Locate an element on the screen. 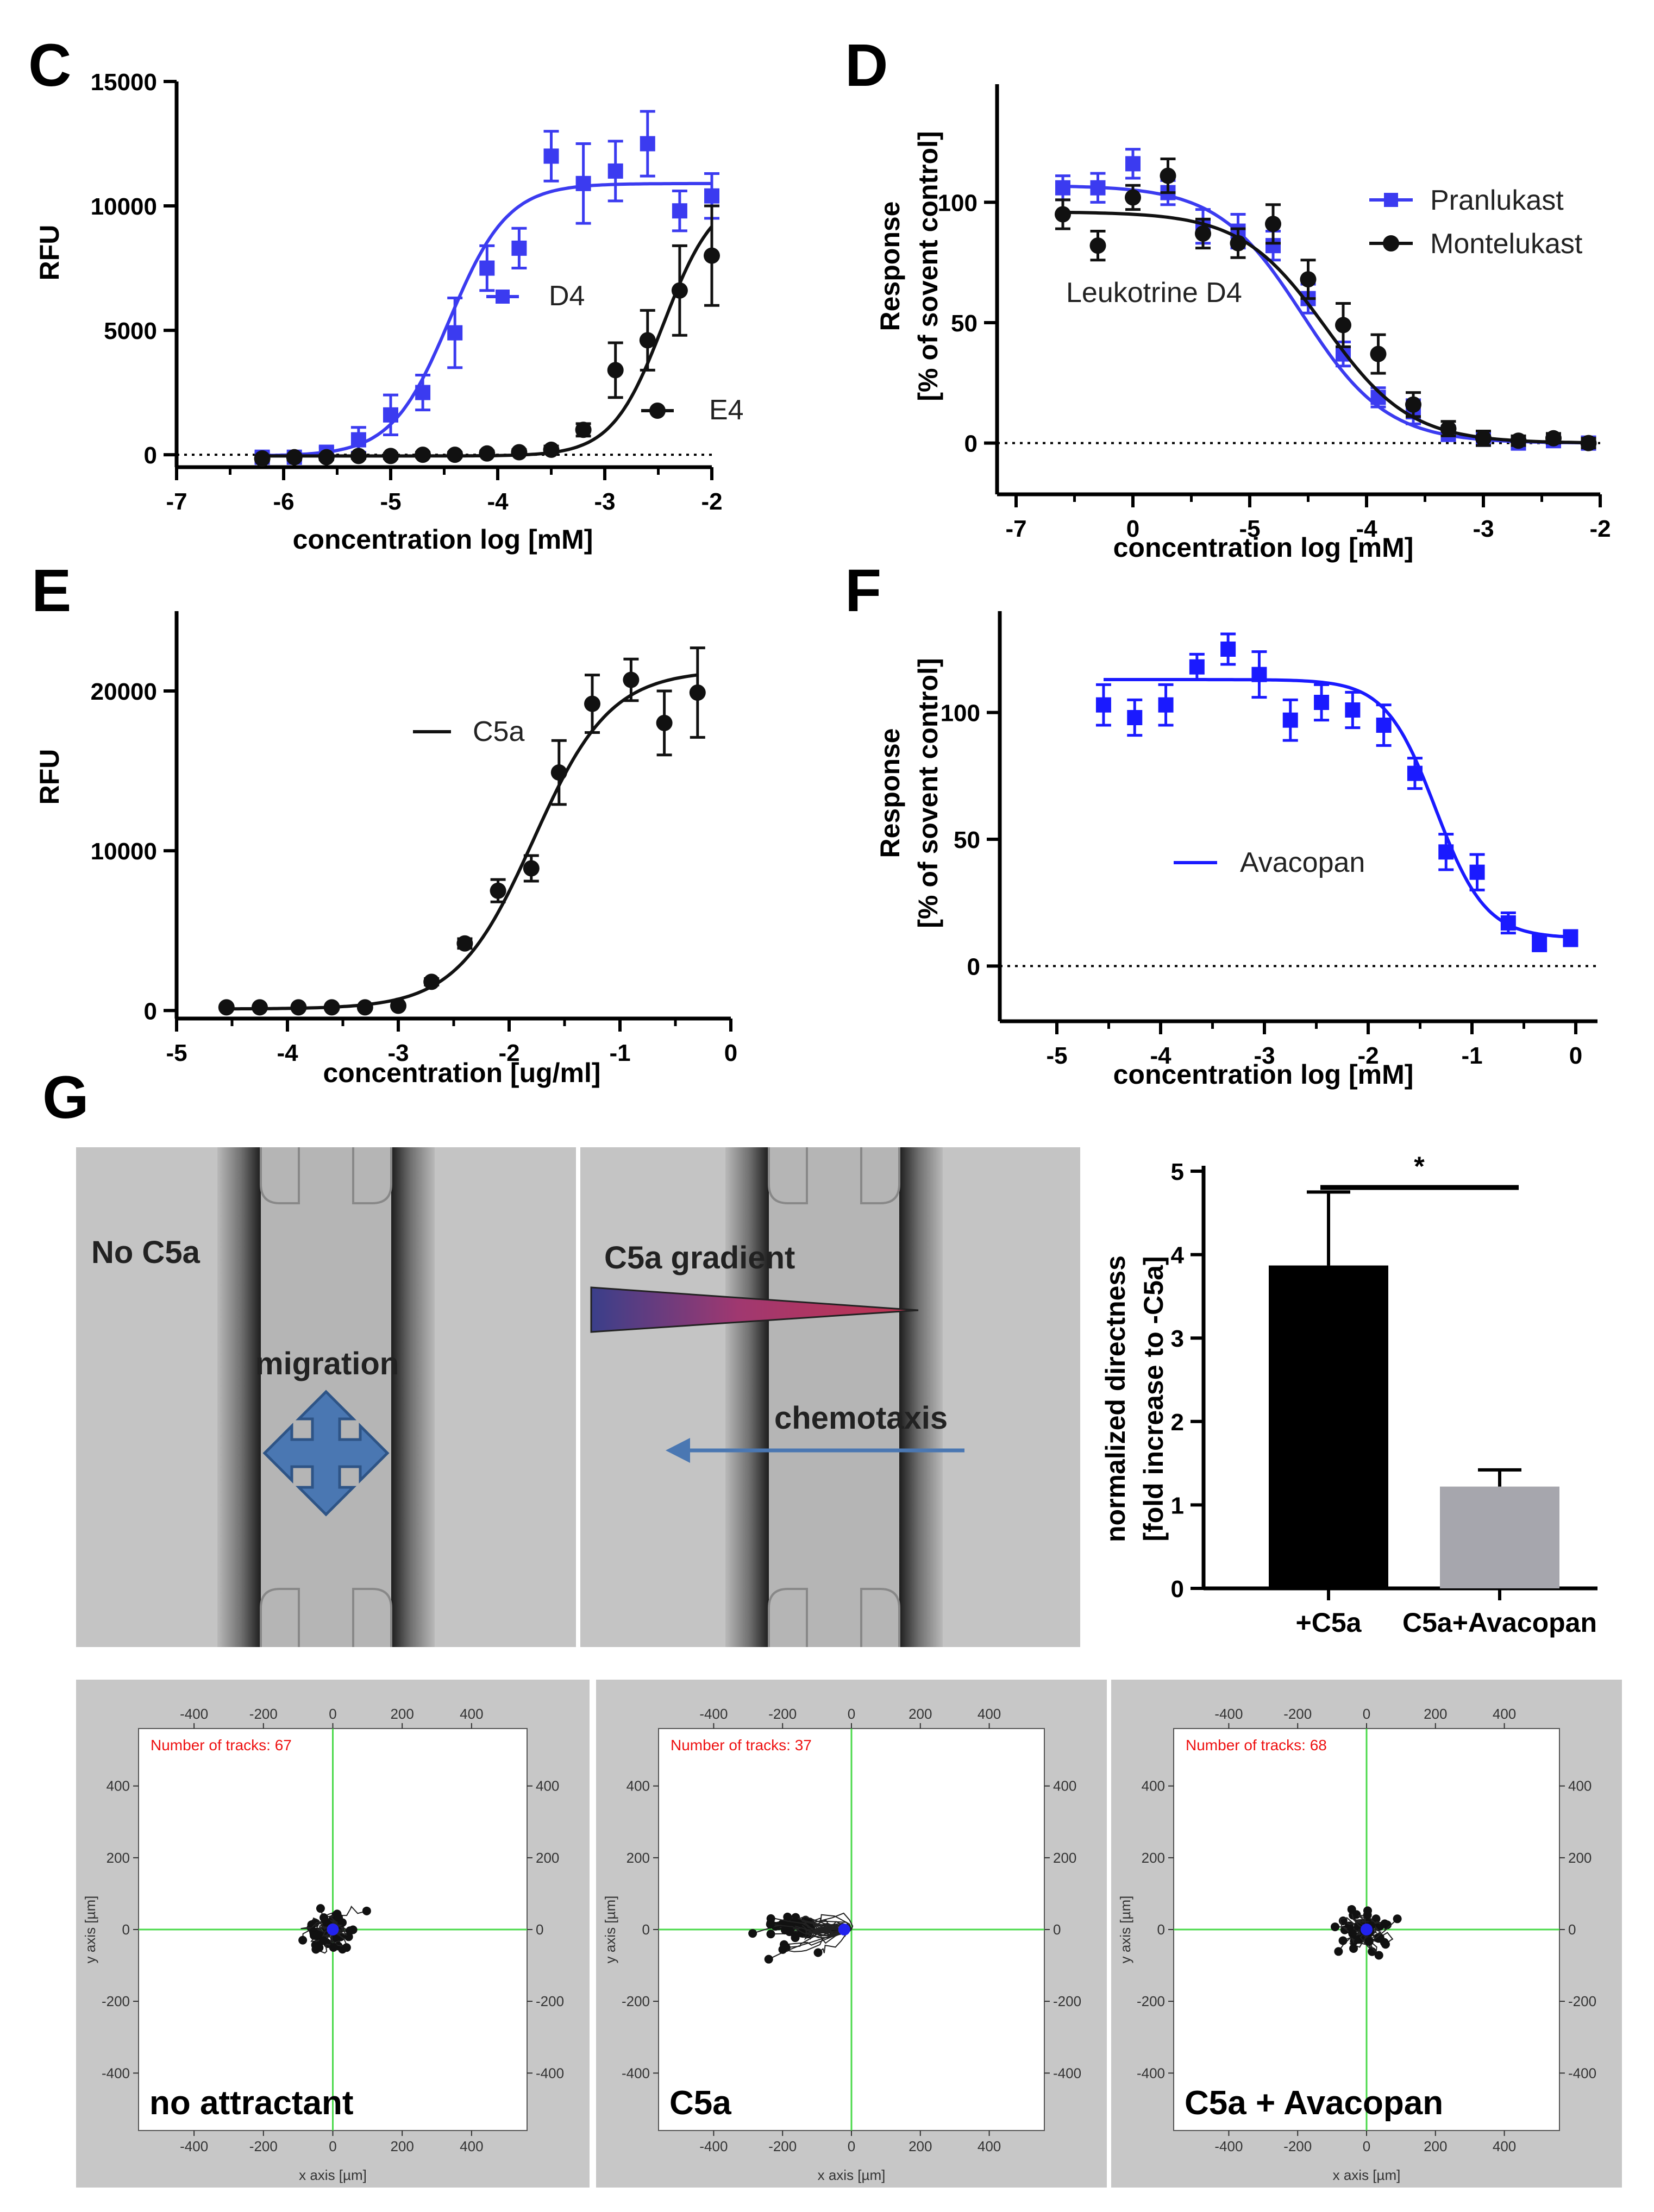 The height and width of the screenshot is (2212, 1654). bar-category-label: +C5a is located at coordinates (1329, 1622).